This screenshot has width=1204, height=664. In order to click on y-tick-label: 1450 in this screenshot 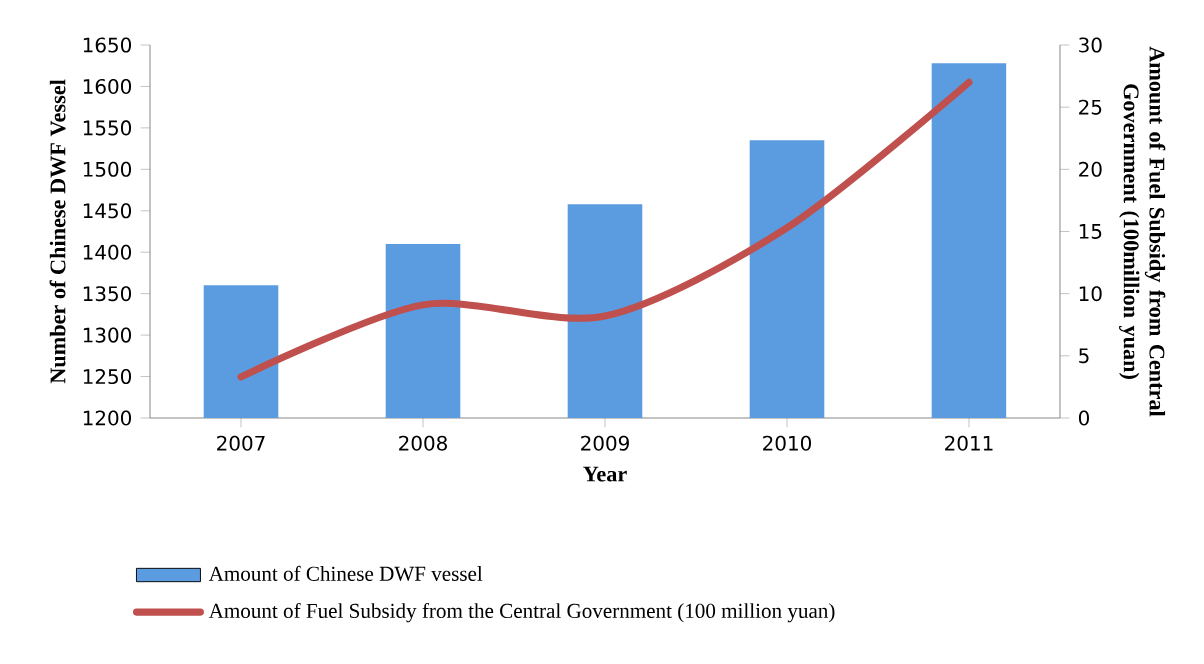, I will do `click(107, 211)`.